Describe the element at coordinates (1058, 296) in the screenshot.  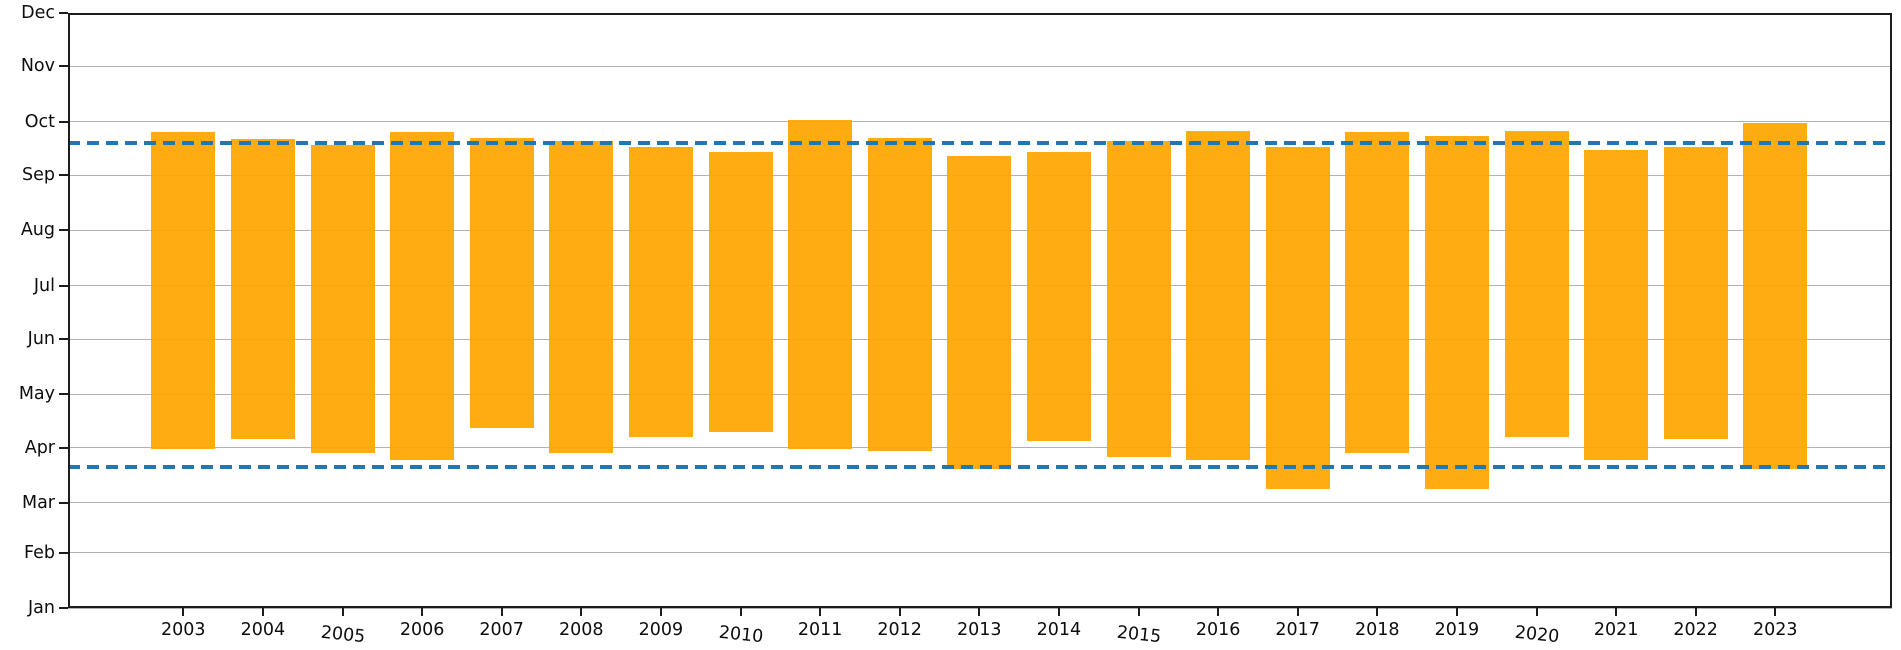
I see `bar-2014` at that location.